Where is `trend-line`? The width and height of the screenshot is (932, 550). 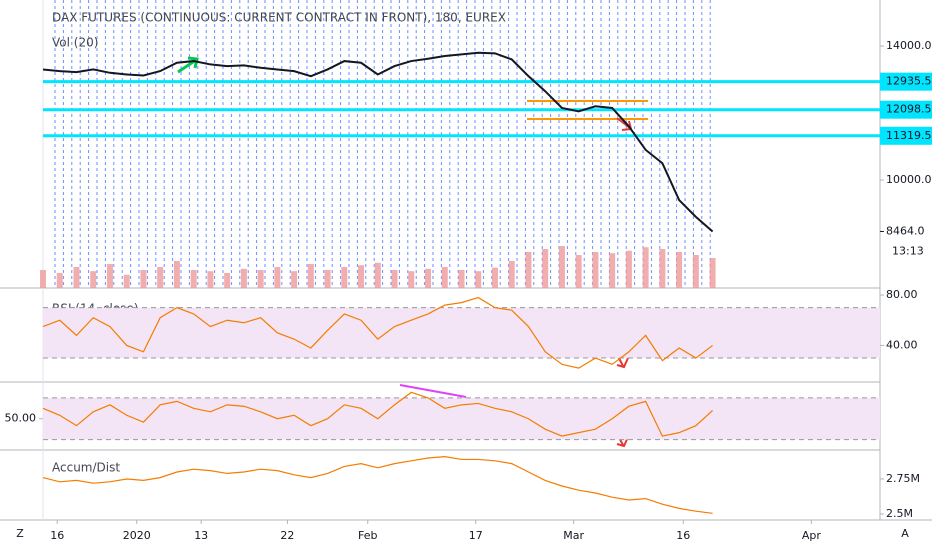 trend-line is located at coordinates (433, 391).